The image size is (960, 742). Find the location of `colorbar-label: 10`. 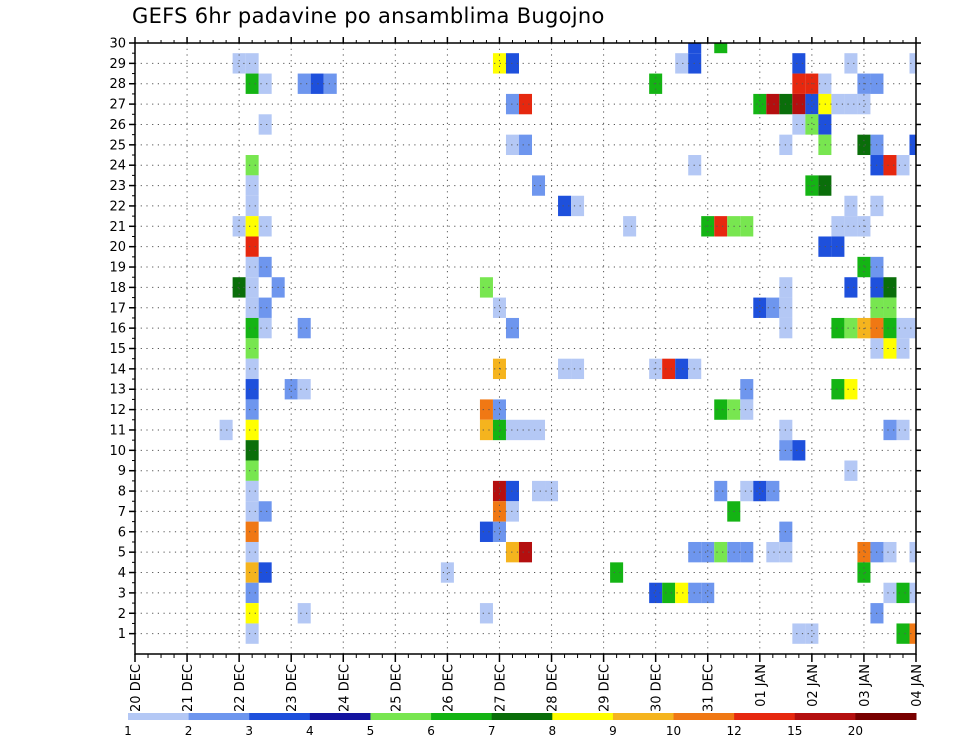

colorbar-label: 10 is located at coordinates (673, 731).